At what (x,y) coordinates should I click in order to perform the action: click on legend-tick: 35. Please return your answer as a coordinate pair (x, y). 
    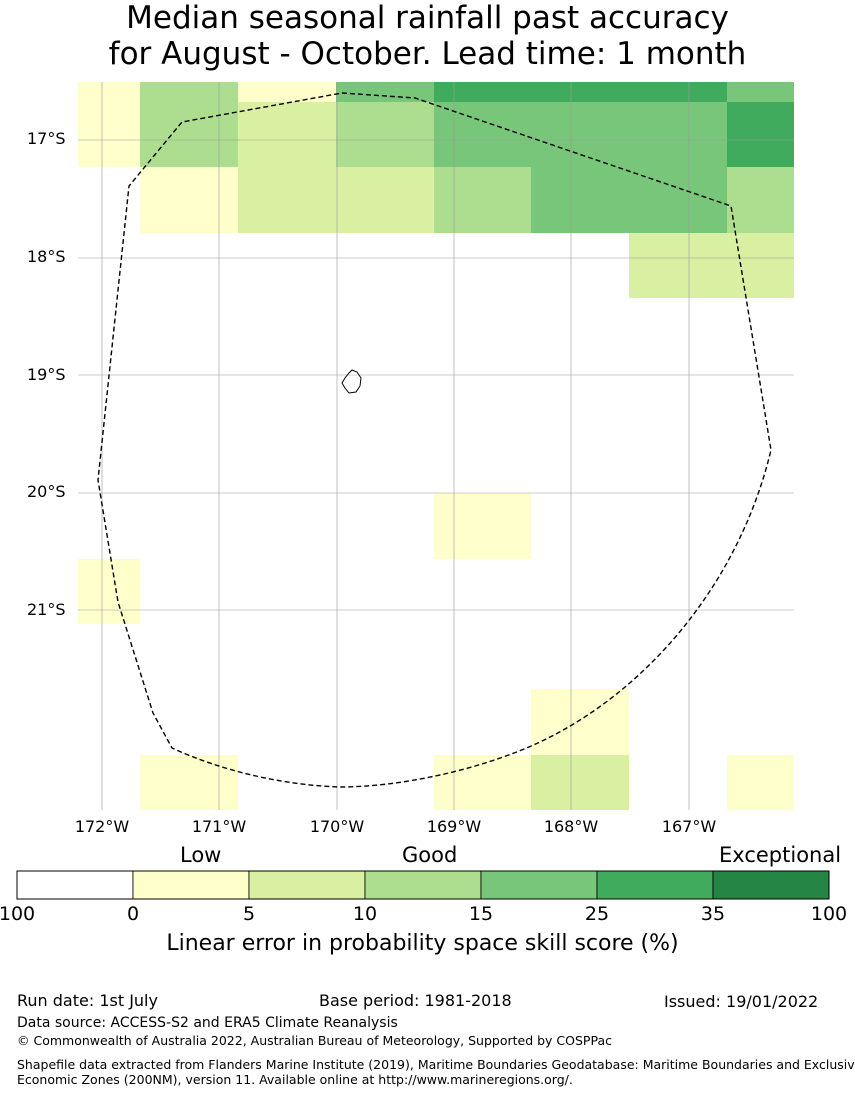
    Looking at the image, I should click on (713, 914).